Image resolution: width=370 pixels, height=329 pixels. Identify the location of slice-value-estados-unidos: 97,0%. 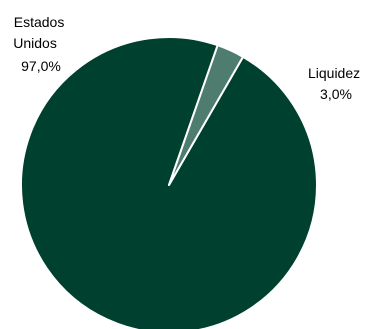
(41, 66).